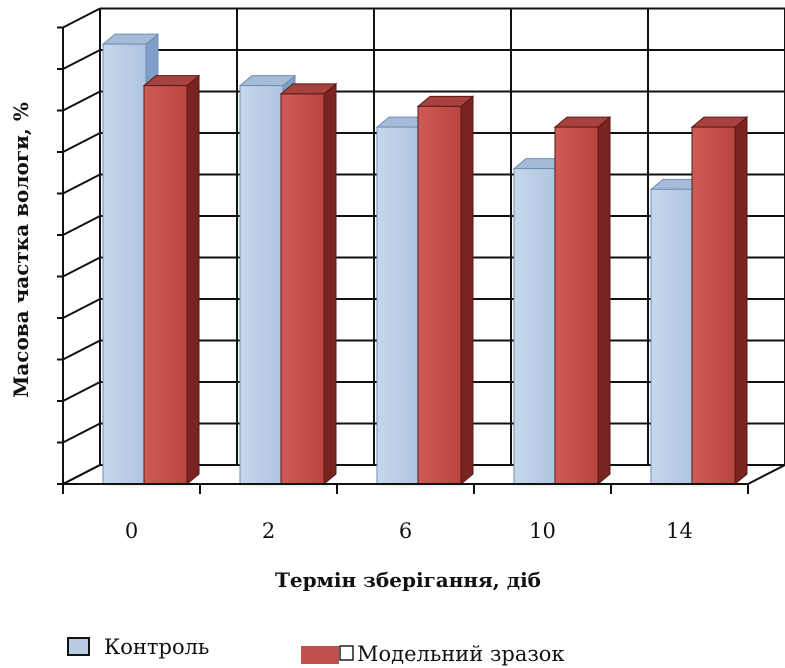  Describe the element at coordinates (405, 531) in the screenshot. I see `x-tick-label: 6` at that location.